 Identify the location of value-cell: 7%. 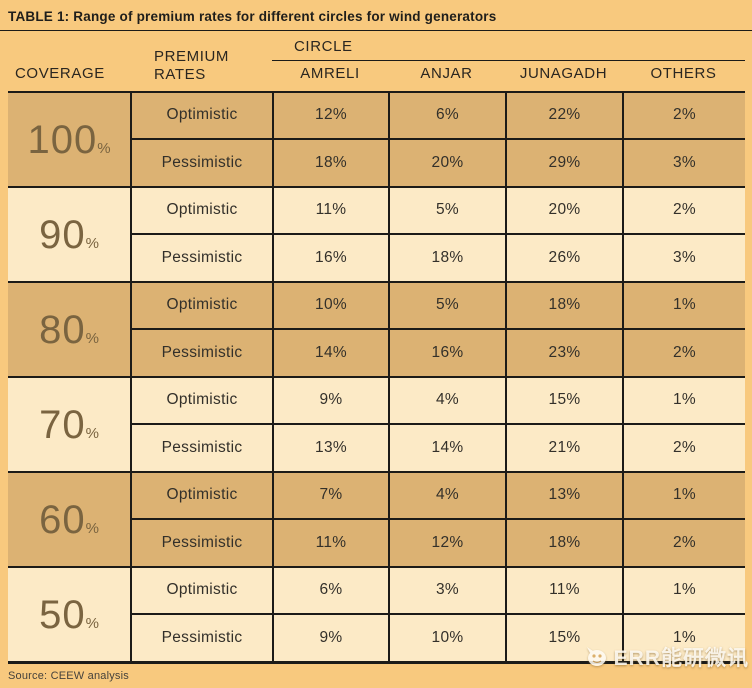
(330, 496).